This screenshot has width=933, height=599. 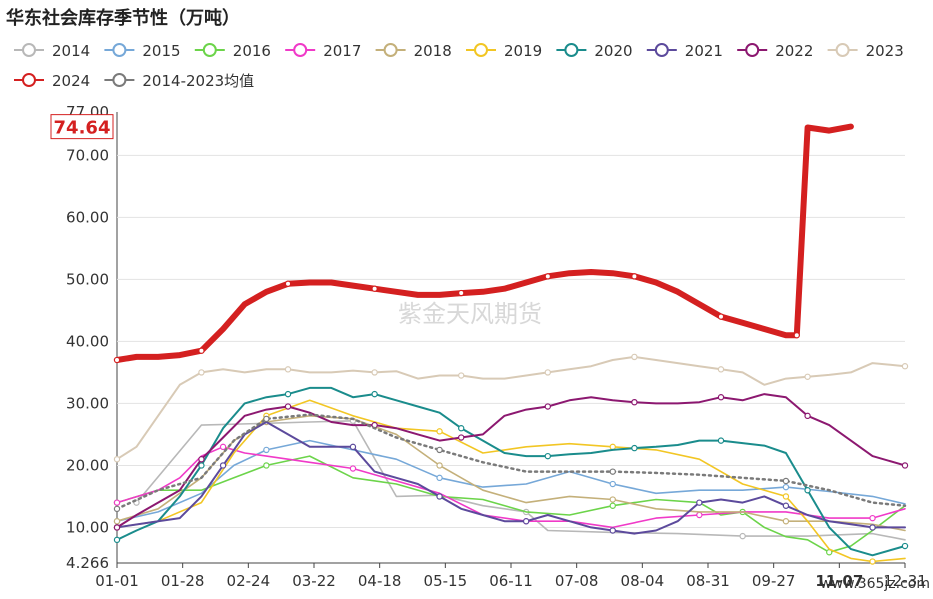 I want to click on legend-label: 2014, so click(x=71, y=51).